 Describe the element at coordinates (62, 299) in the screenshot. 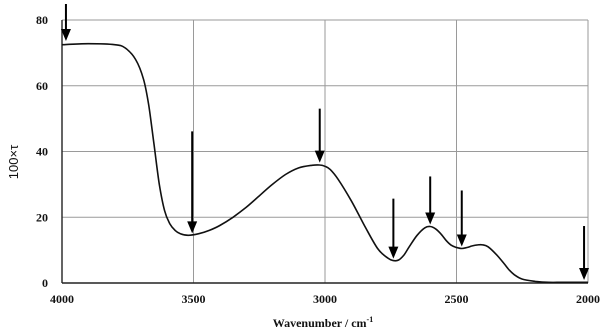

I see `x-tick-label: 4000` at that location.